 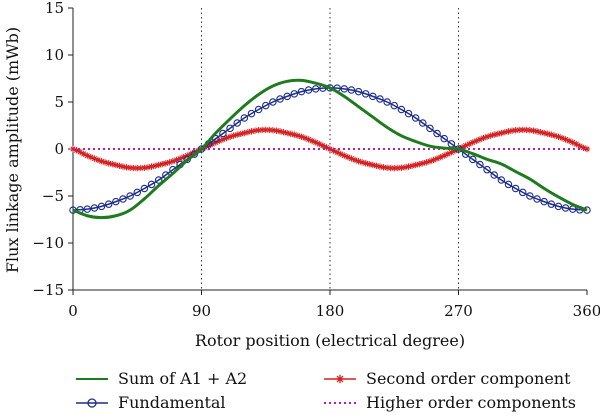 What do you see at coordinates (458, 311) in the screenshot?
I see `x-tick-label: 270` at bounding box center [458, 311].